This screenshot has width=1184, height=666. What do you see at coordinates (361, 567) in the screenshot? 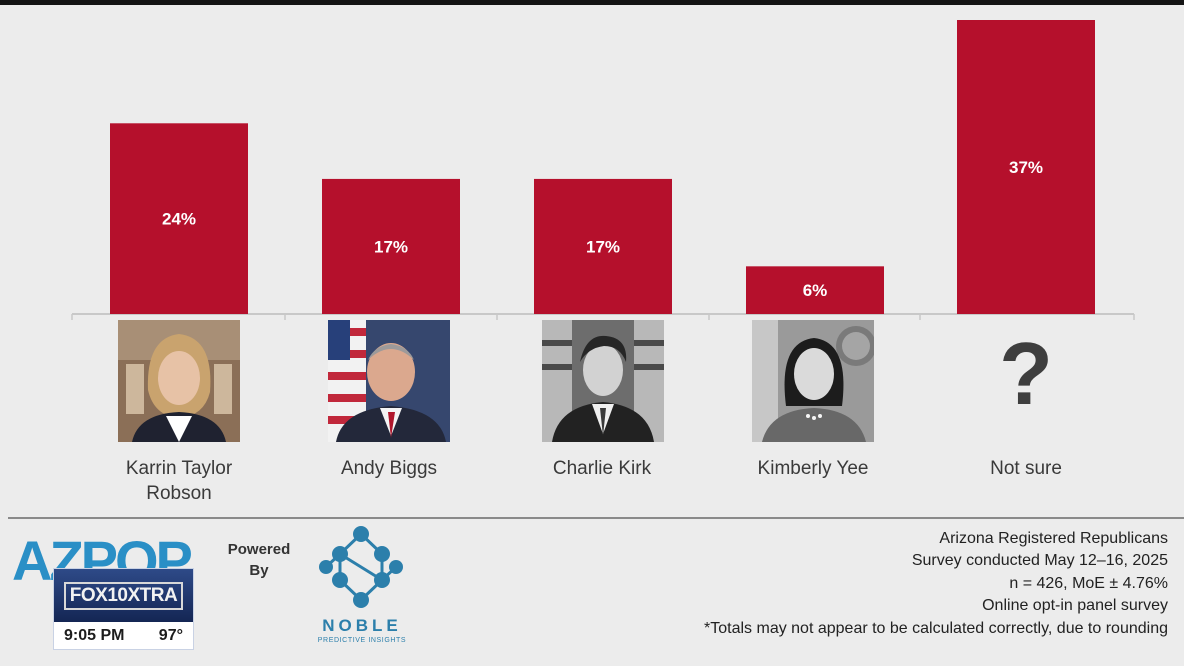
I see `noble-network-icon` at bounding box center [361, 567].